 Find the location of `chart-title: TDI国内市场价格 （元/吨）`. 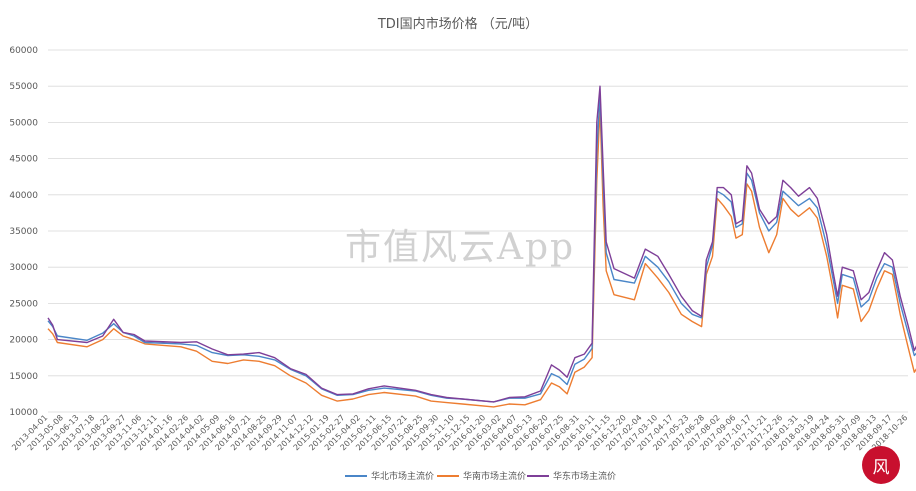

chart-title: TDI国内市场价格 （元/吨） is located at coordinates (457, 24).